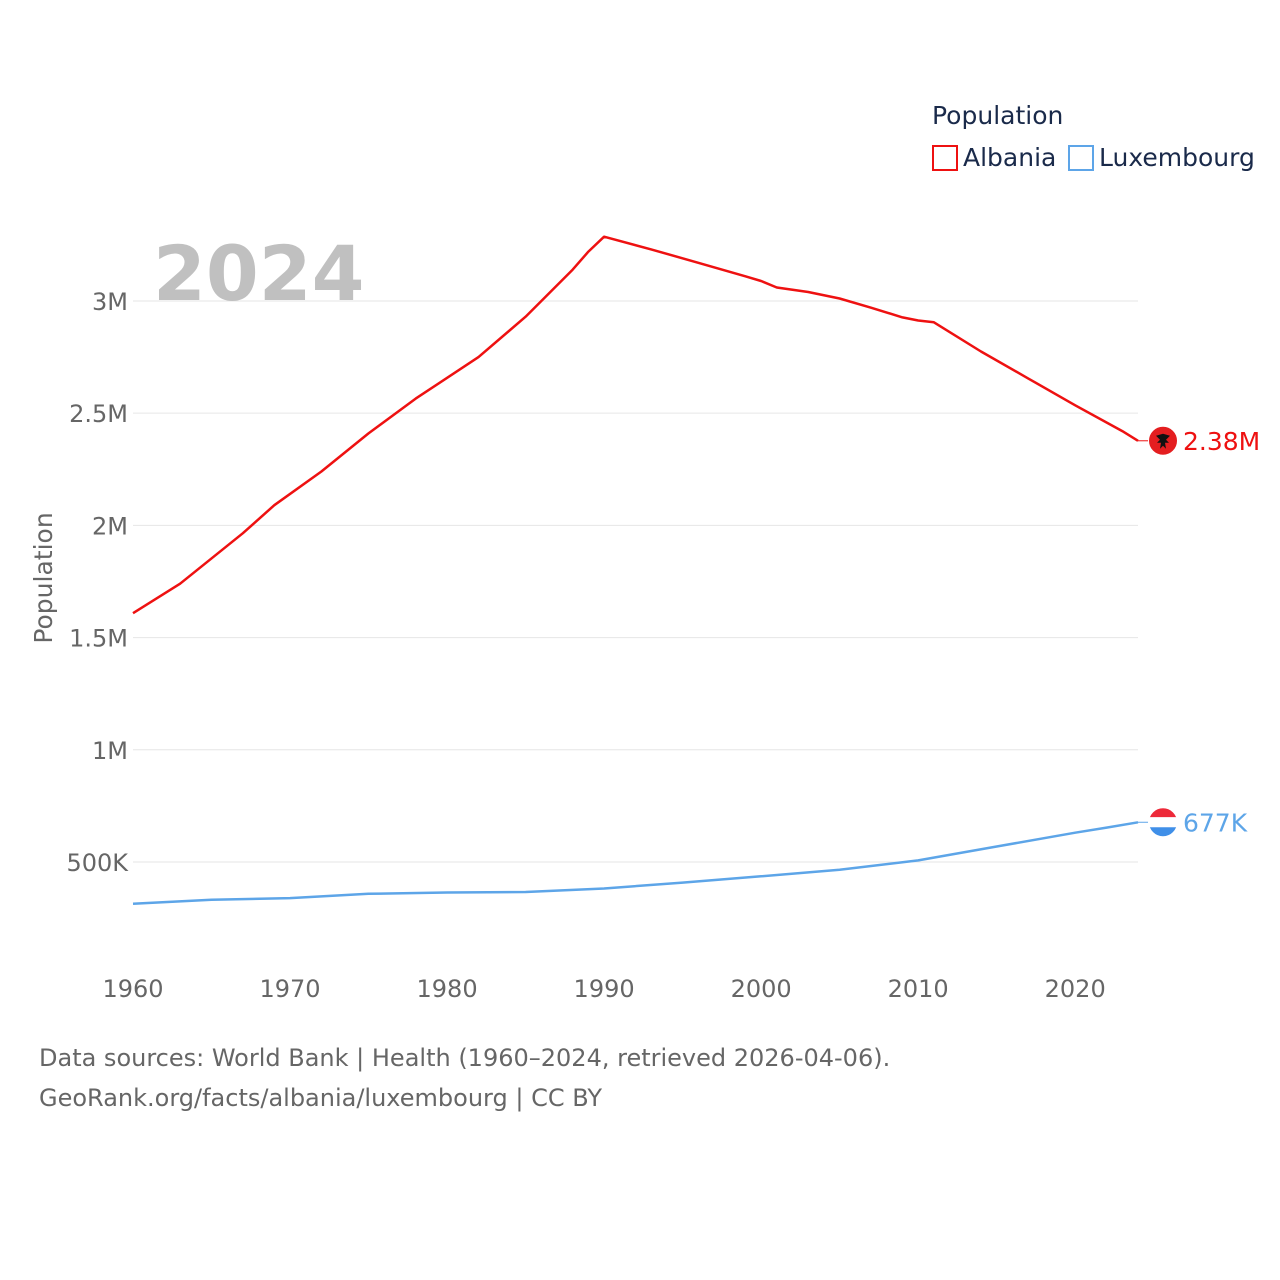  What do you see at coordinates (997, 115) in the screenshot?
I see `legend-title: Population` at bounding box center [997, 115].